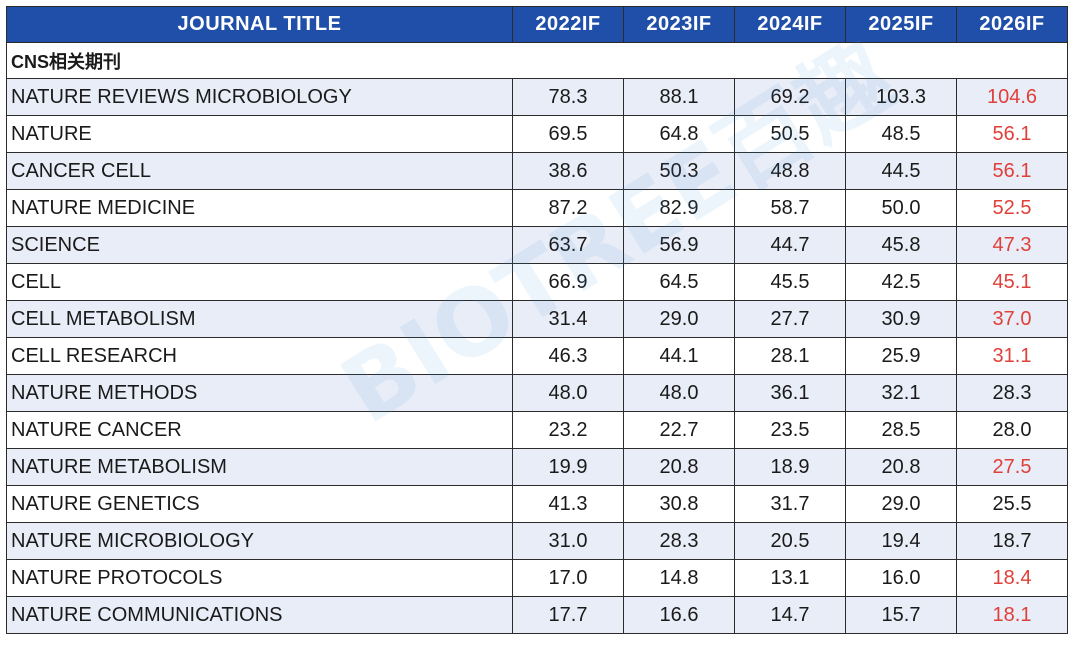  Describe the element at coordinates (1012, 282) in the screenshot. I see `impact-factor-cell: 45.1` at that location.